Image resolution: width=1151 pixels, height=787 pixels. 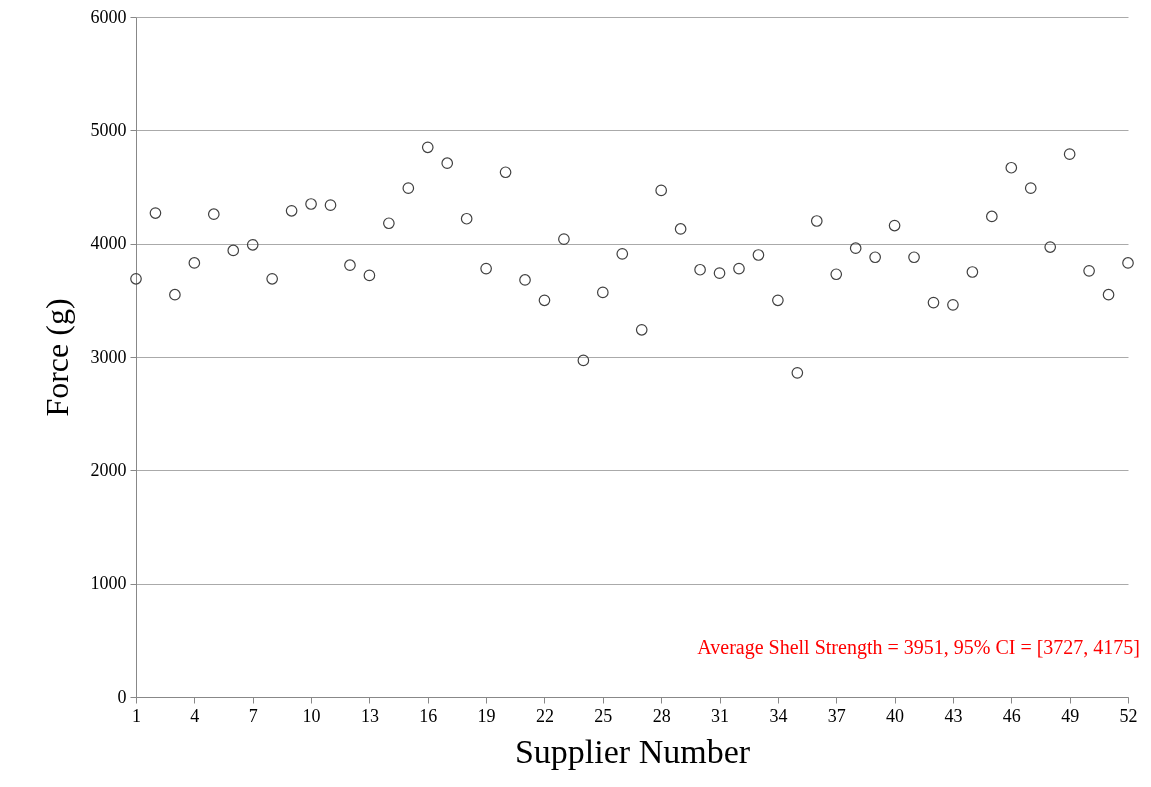 I want to click on x-tick-label: 1, so click(x=136, y=715).